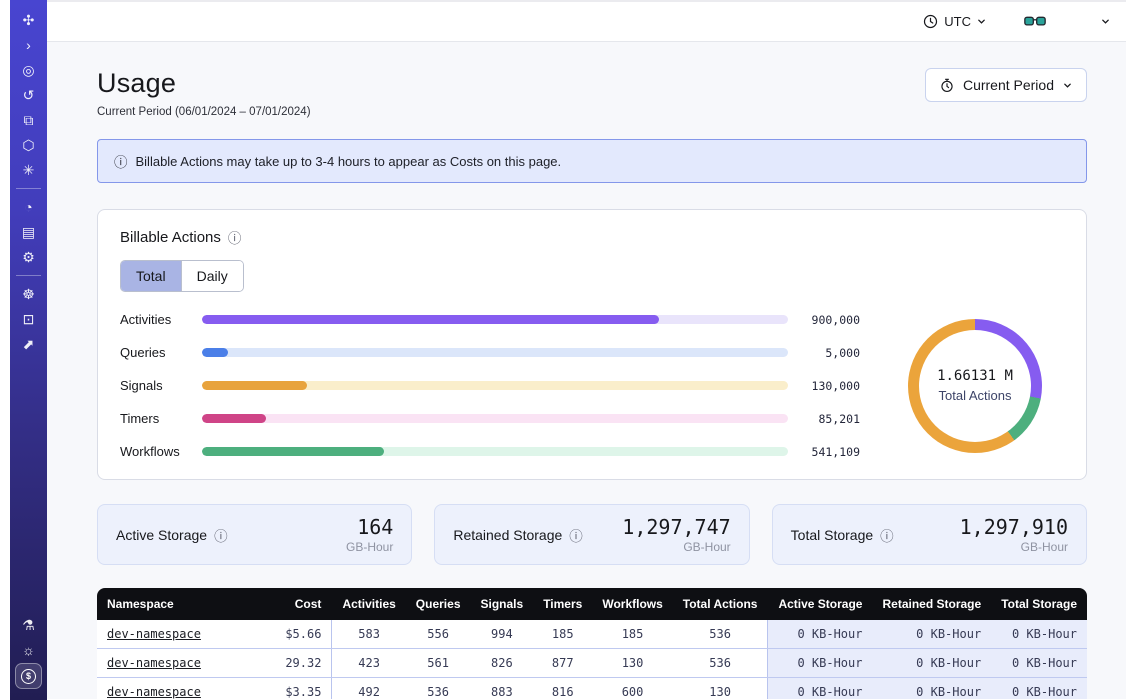  Describe the element at coordinates (1039, 604) in the screenshot. I see `col-total-storage: Total Storage` at that location.